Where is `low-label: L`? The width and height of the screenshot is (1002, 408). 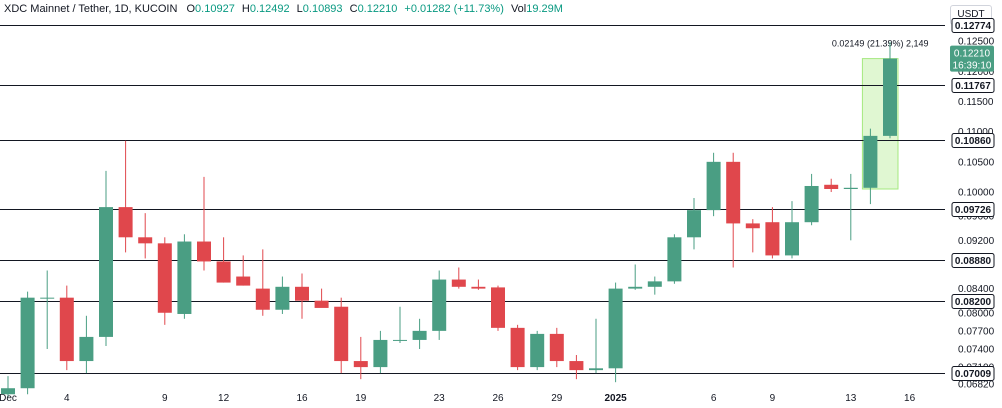
low-label: L is located at coordinates (299, 9).